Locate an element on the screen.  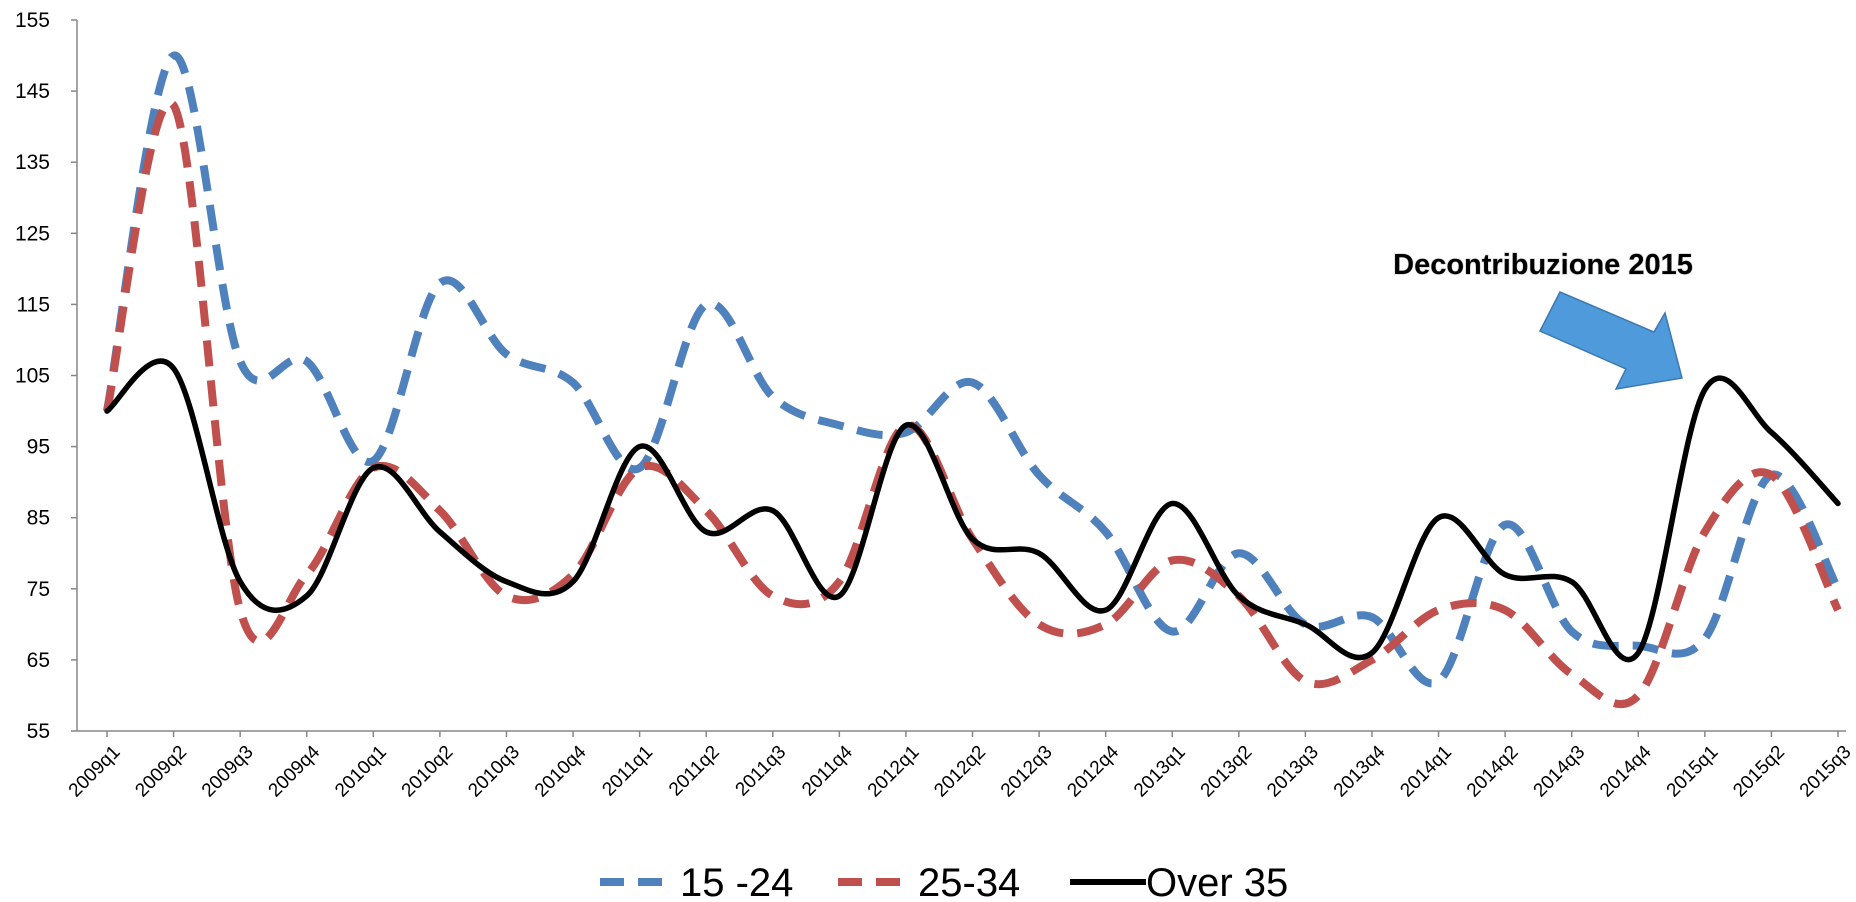
x-tick-label: 2014q4 is located at coordinates (1626, 771).